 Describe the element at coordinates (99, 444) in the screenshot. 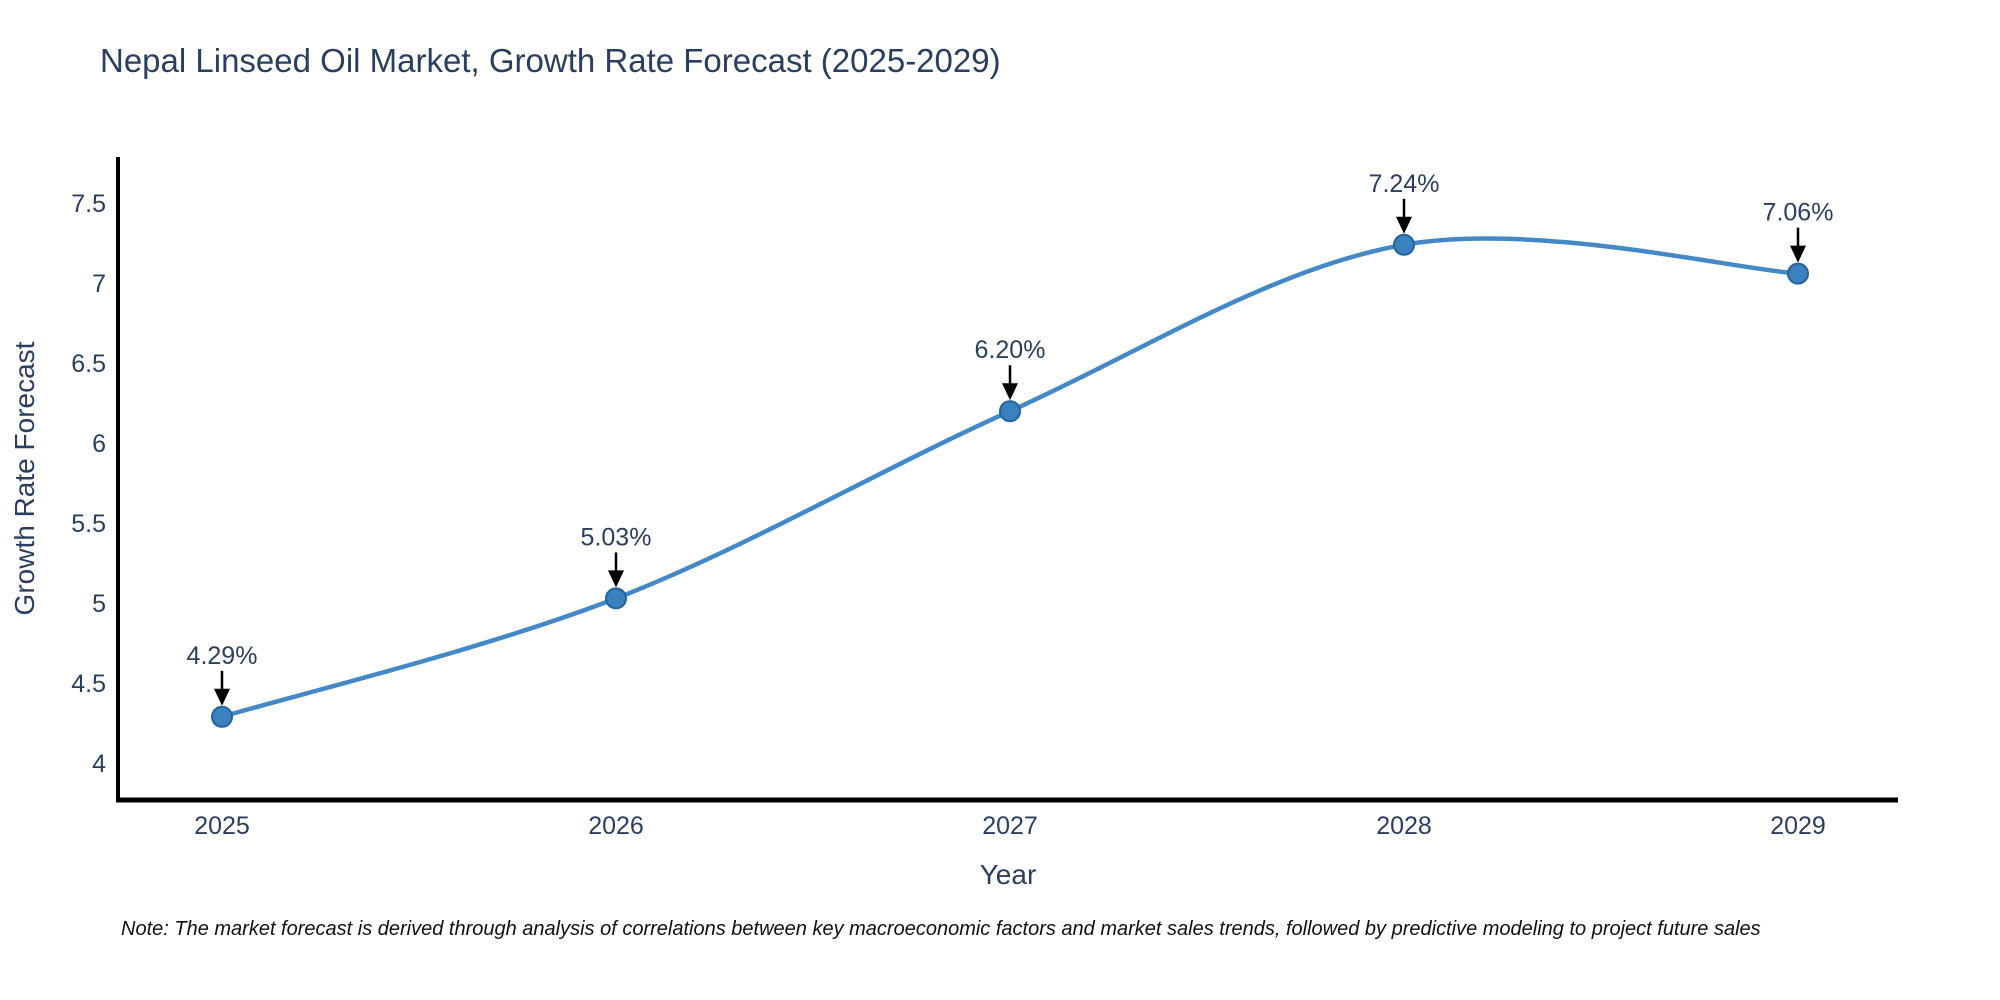

I see `y-tick-label: 6` at that location.